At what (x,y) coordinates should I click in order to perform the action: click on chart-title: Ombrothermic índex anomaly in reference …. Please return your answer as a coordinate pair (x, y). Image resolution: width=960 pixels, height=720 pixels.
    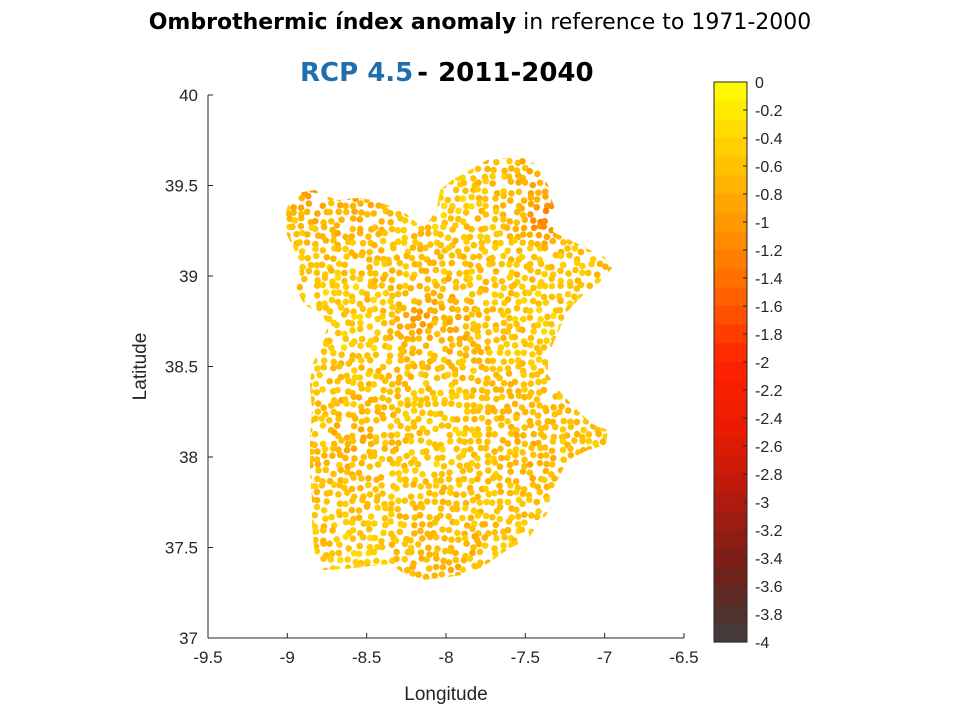
    Looking at the image, I should click on (480, 22).